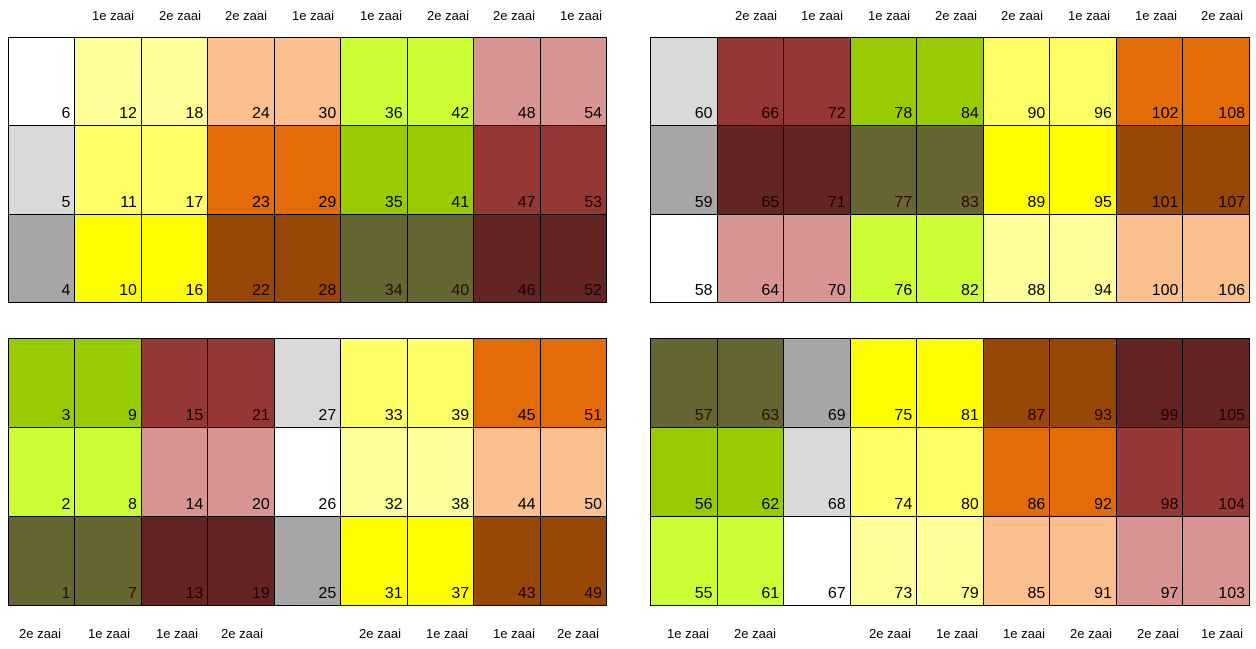 This screenshot has height=649, width=1256. Describe the element at coordinates (969, 290) in the screenshot. I see `plot-number: 82` at that location.